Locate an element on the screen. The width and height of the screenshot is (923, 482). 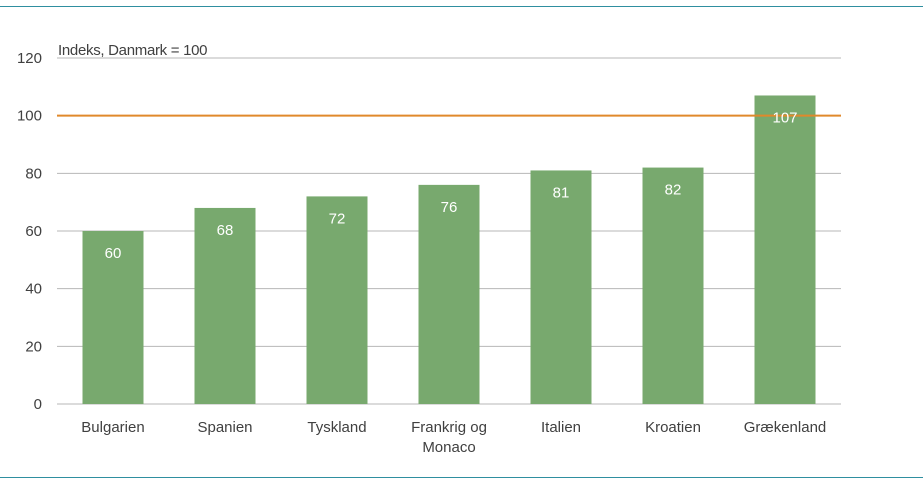
category-label: Italien is located at coordinates (561, 427).